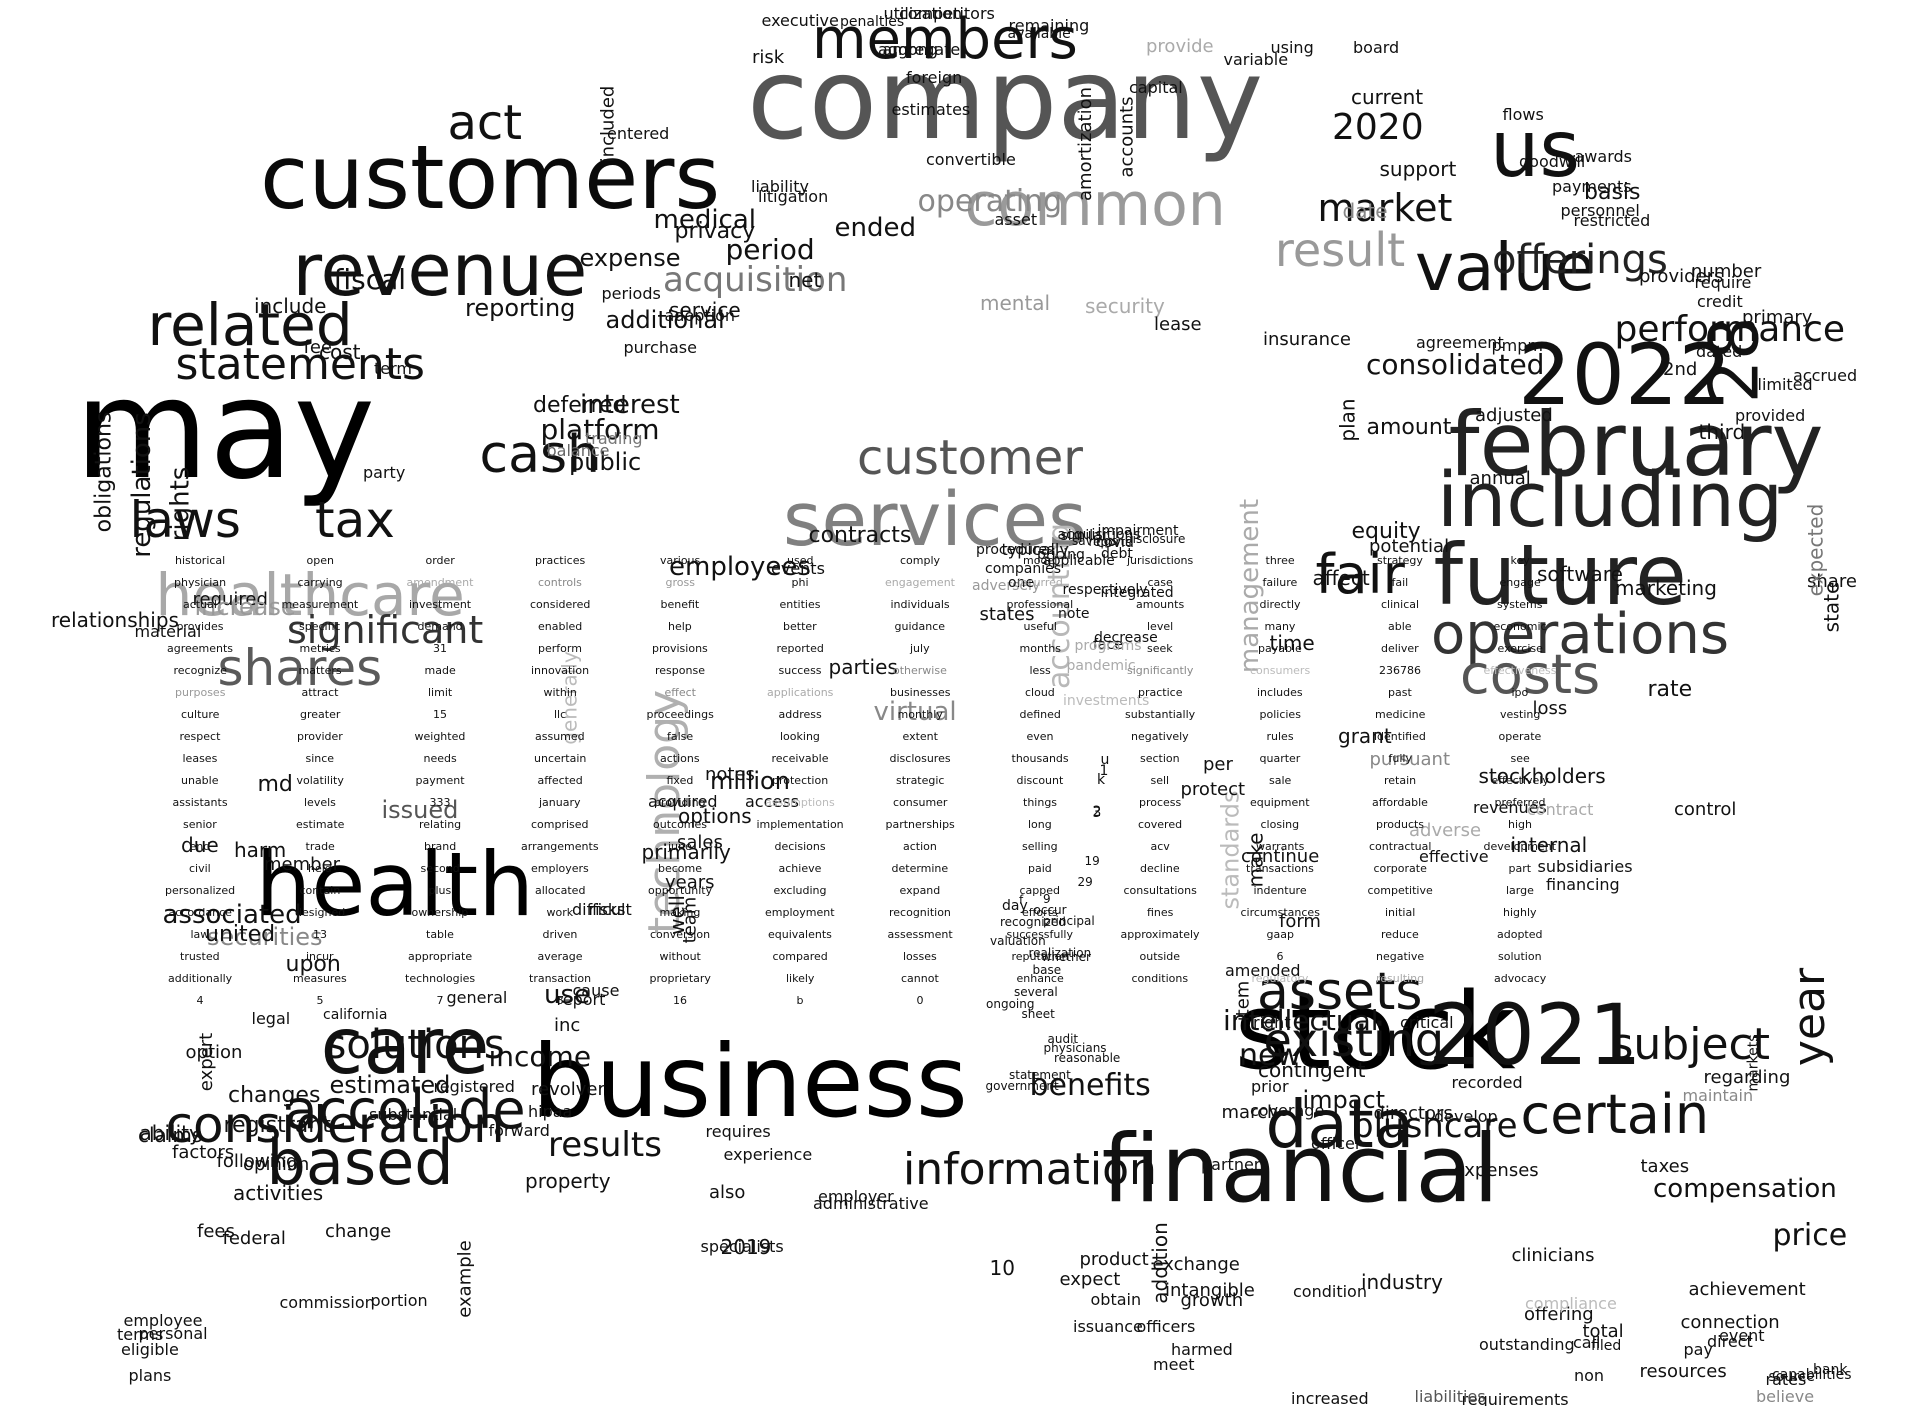  I want to click on word-use: use, so click(567, 995).